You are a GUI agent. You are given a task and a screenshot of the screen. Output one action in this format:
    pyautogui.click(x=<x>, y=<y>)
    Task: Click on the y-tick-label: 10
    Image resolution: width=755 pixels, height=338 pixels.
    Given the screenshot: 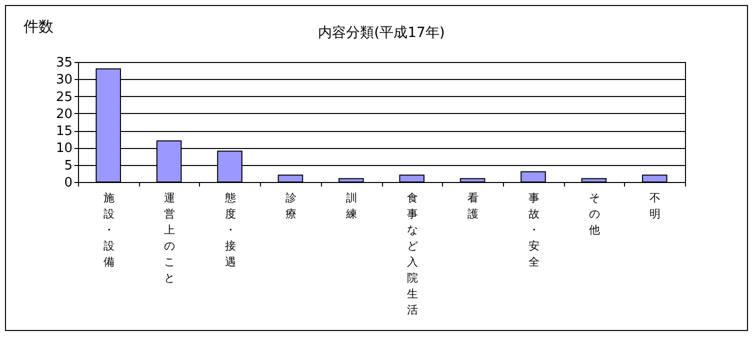 What is the action you would take?
    pyautogui.click(x=64, y=148)
    